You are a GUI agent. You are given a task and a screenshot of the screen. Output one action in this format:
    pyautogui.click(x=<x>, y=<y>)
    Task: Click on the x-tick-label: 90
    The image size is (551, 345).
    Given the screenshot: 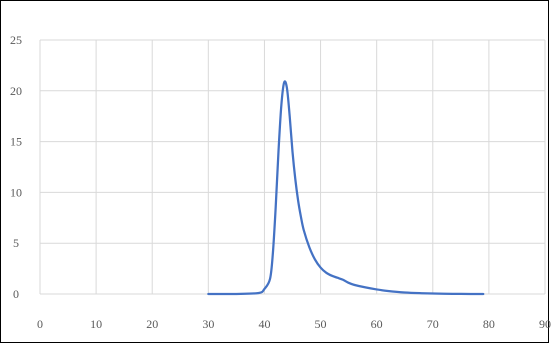 What is the action you would take?
    pyautogui.click(x=545, y=324)
    